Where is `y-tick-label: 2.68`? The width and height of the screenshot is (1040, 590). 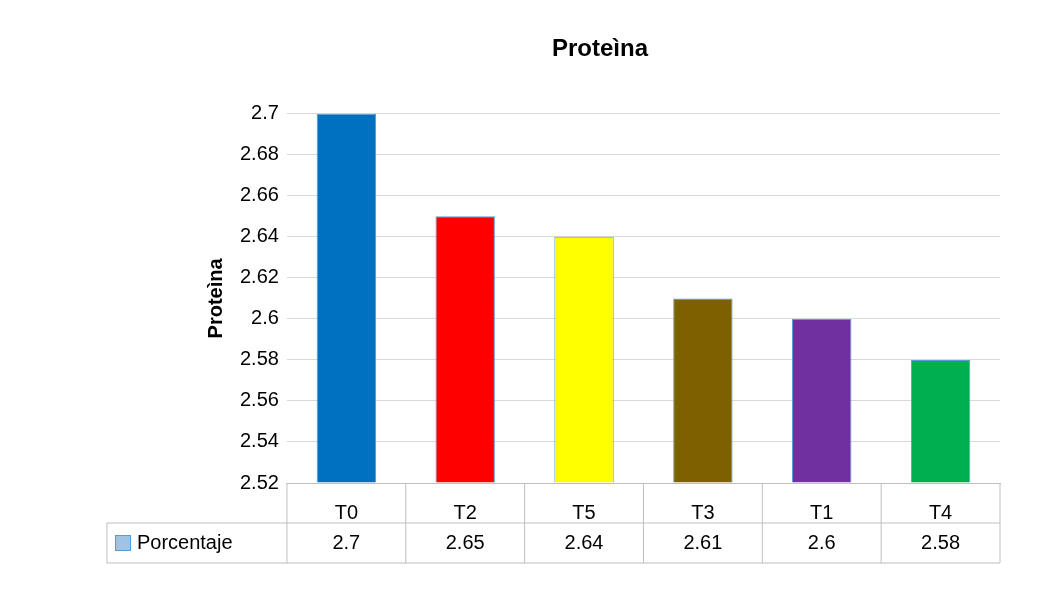 y-tick-label: 2.68 is located at coordinates (259, 153).